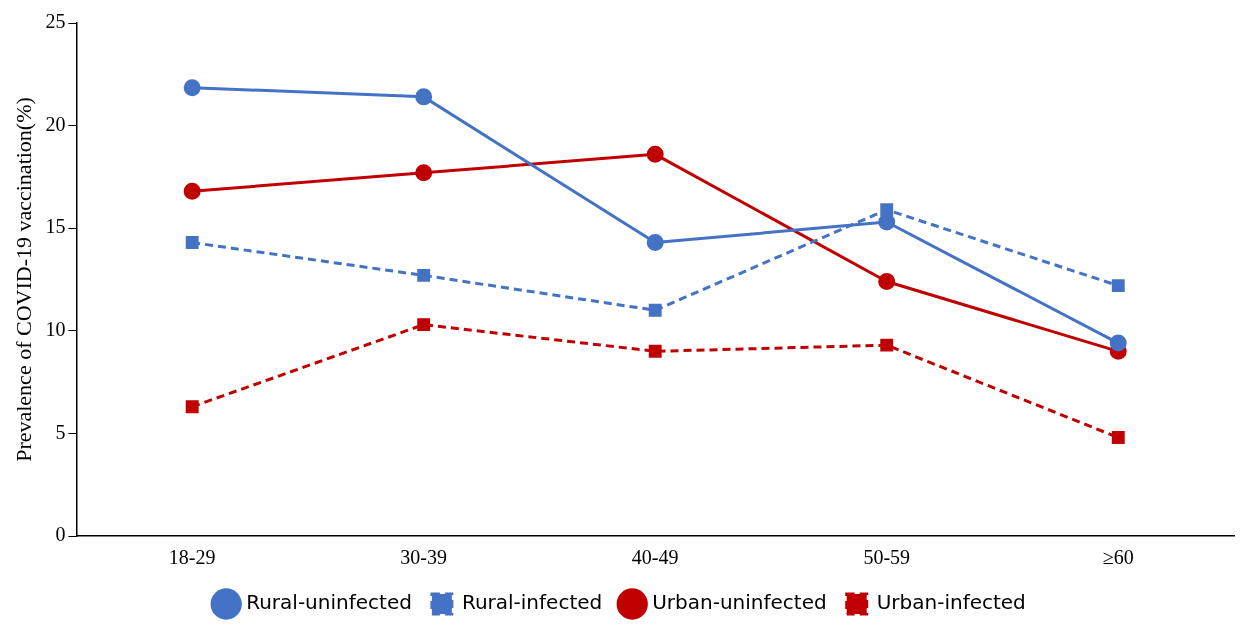  I want to click on y-tick-label: 15, so click(55, 226).